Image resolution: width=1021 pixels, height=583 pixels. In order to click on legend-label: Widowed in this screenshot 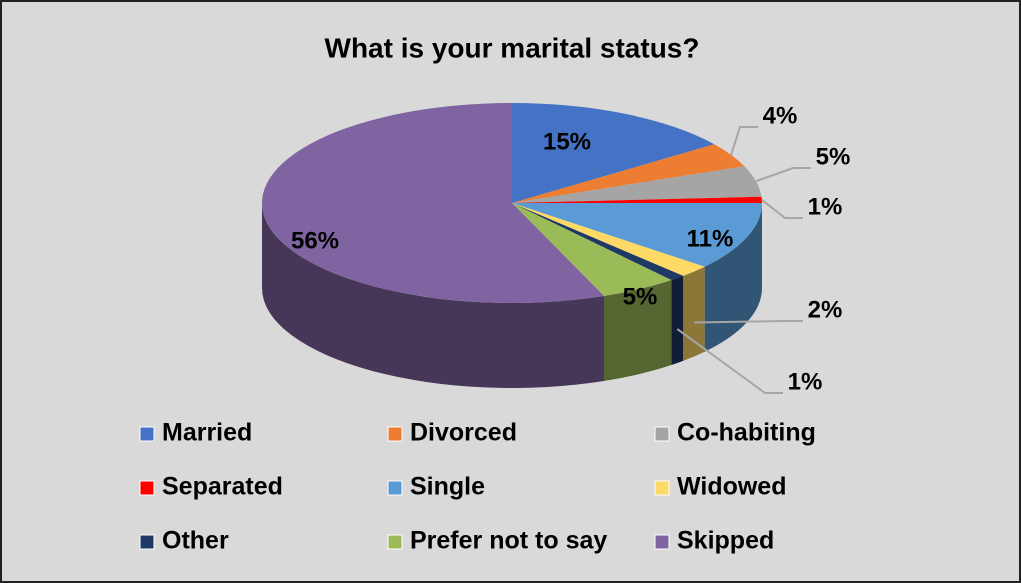, I will do `click(732, 487)`.